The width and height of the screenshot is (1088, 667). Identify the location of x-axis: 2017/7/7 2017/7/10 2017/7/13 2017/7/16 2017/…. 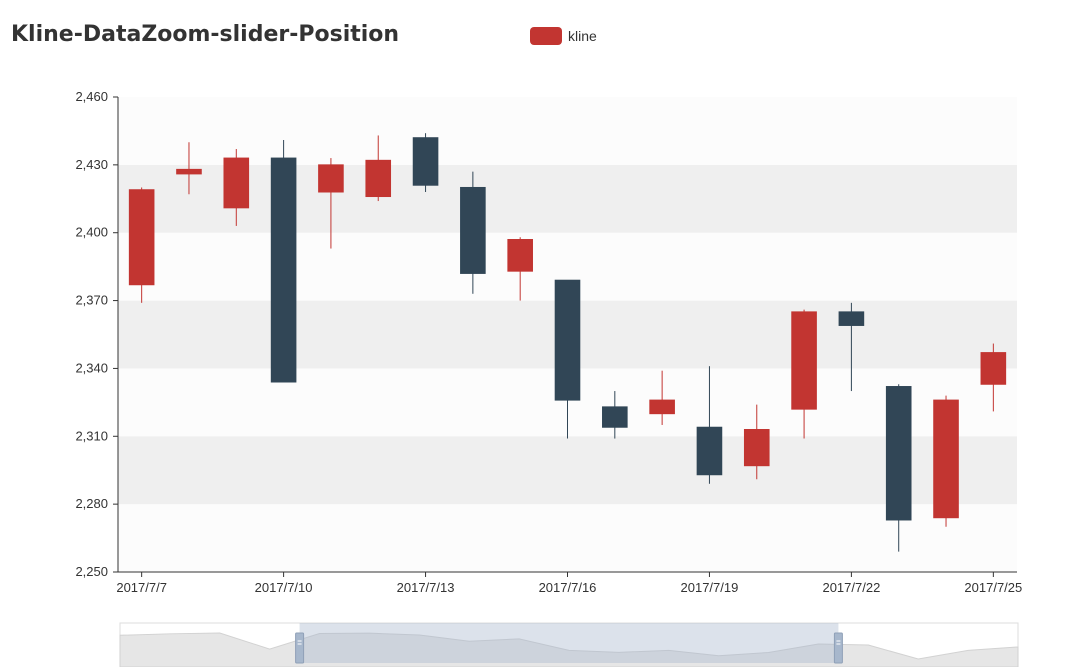
(569, 583).